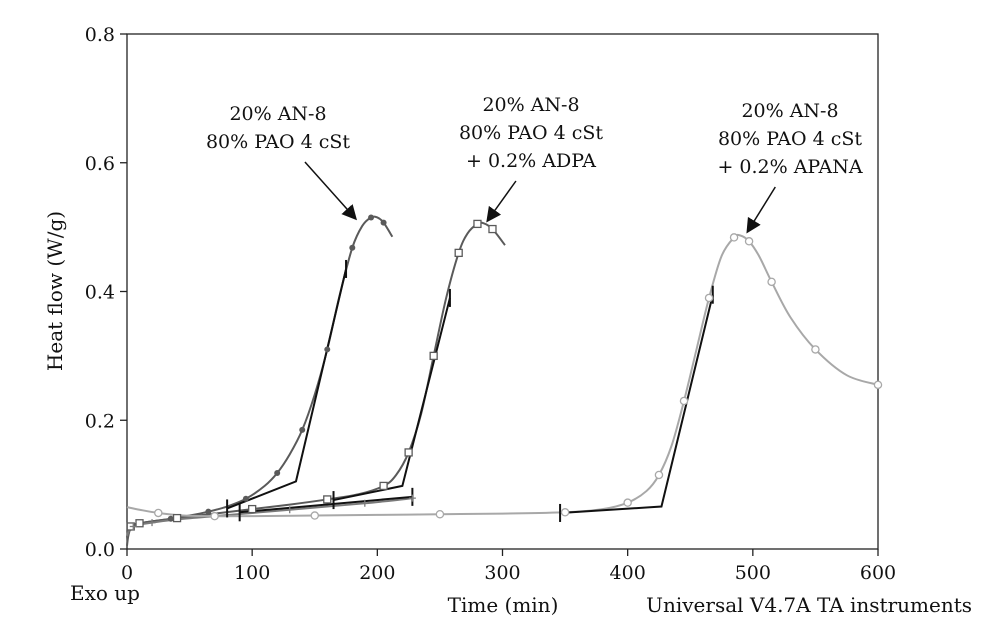 Image resolution: width=1000 pixels, height=633 pixels. Describe the element at coordinates (878, 573) in the screenshot. I see `x-tick-label: 600` at that location.